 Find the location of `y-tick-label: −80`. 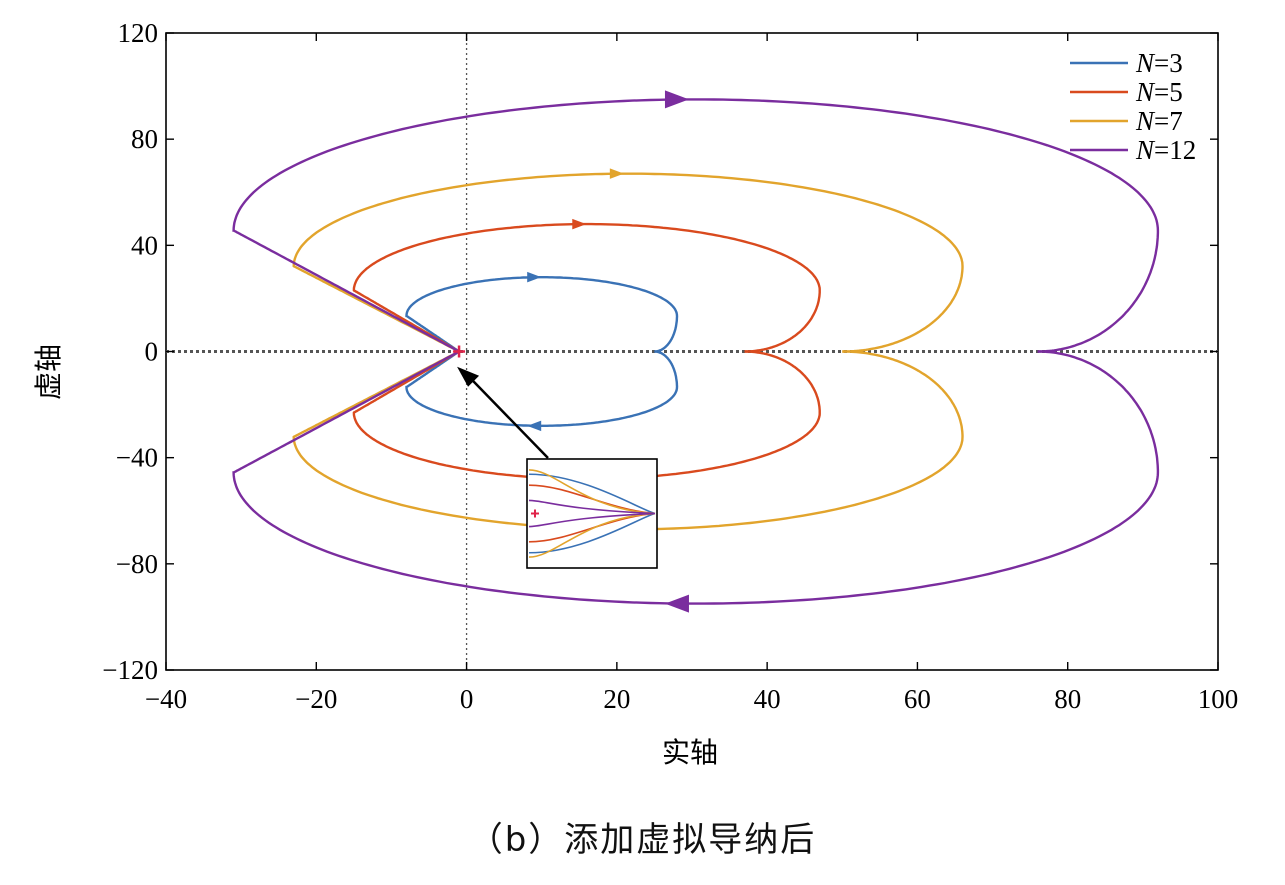

y-tick-label: −80 is located at coordinates (137, 564).